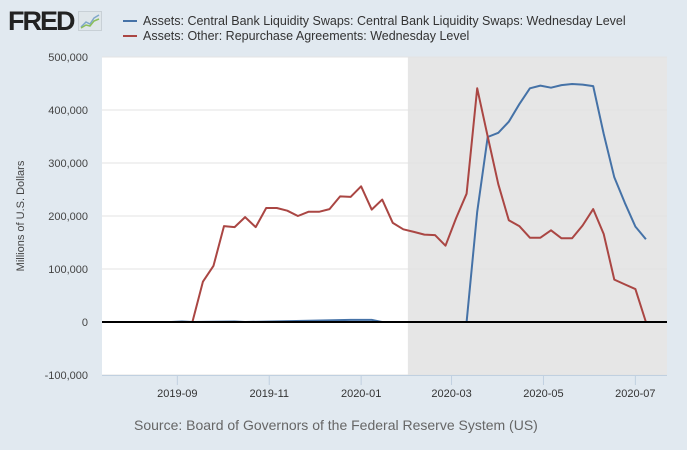  What do you see at coordinates (68, 164) in the screenshot?
I see `y-tick-label: 300,000` at bounding box center [68, 164].